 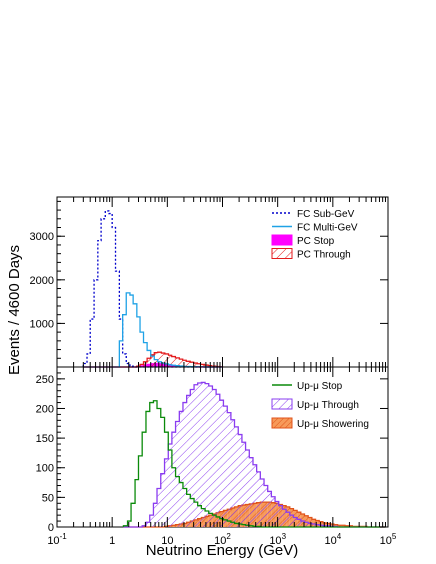 I want to click on legend-item-fc-sub-gev: FC Sub-GeV, so click(x=313, y=214).